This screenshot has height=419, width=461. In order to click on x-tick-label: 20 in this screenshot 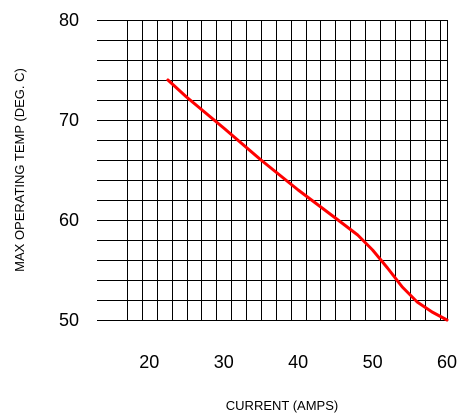, I will do `click(149, 362)`.